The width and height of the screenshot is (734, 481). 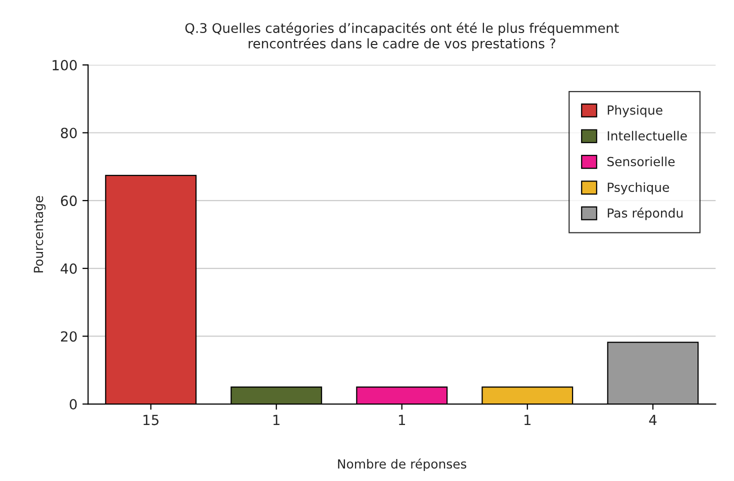 I want to click on legend-label: Psychique, so click(x=639, y=188).